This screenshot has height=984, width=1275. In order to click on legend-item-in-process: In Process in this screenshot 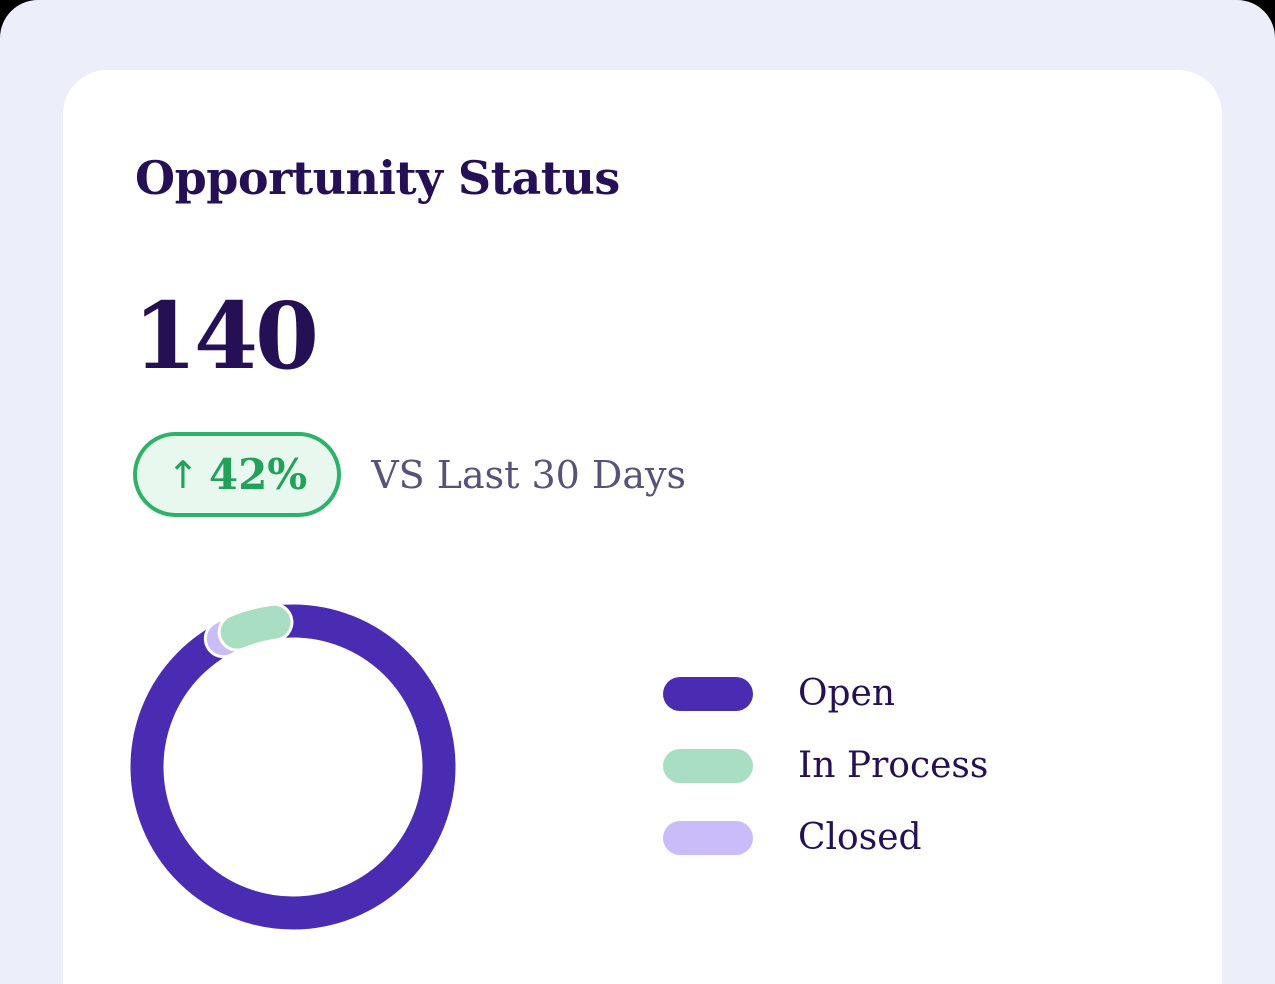, I will do `click(826, 765)`.